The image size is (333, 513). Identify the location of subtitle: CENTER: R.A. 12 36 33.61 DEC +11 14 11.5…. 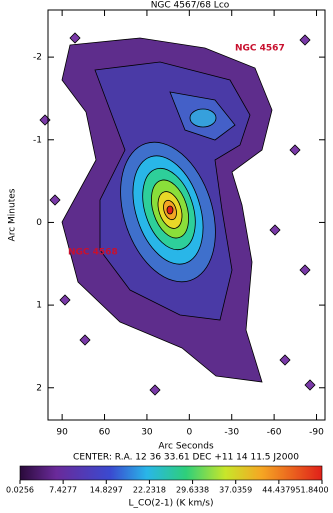
(186, 458).